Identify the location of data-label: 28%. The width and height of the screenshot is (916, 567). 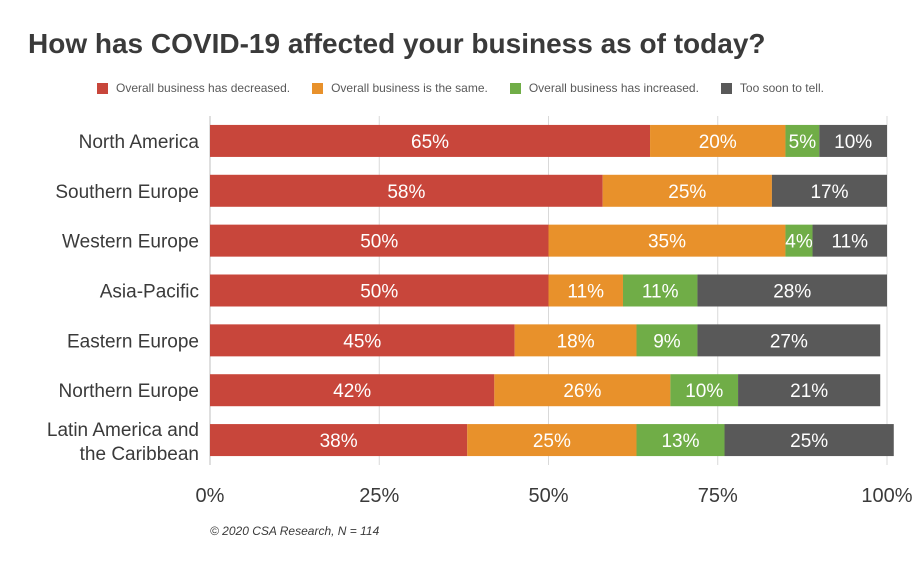
(792, 292).